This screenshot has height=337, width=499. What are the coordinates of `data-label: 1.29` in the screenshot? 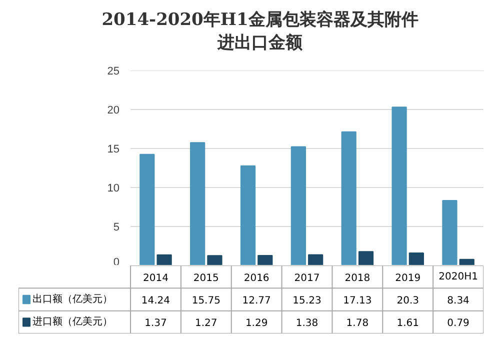 It's located at (256, 324).